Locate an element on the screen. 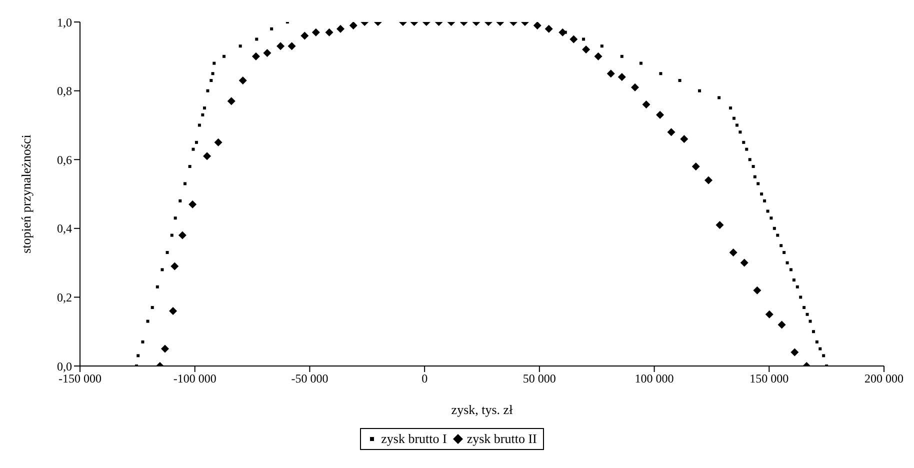  x-tick-label: -50 000 is located at coordinates (309, 379).